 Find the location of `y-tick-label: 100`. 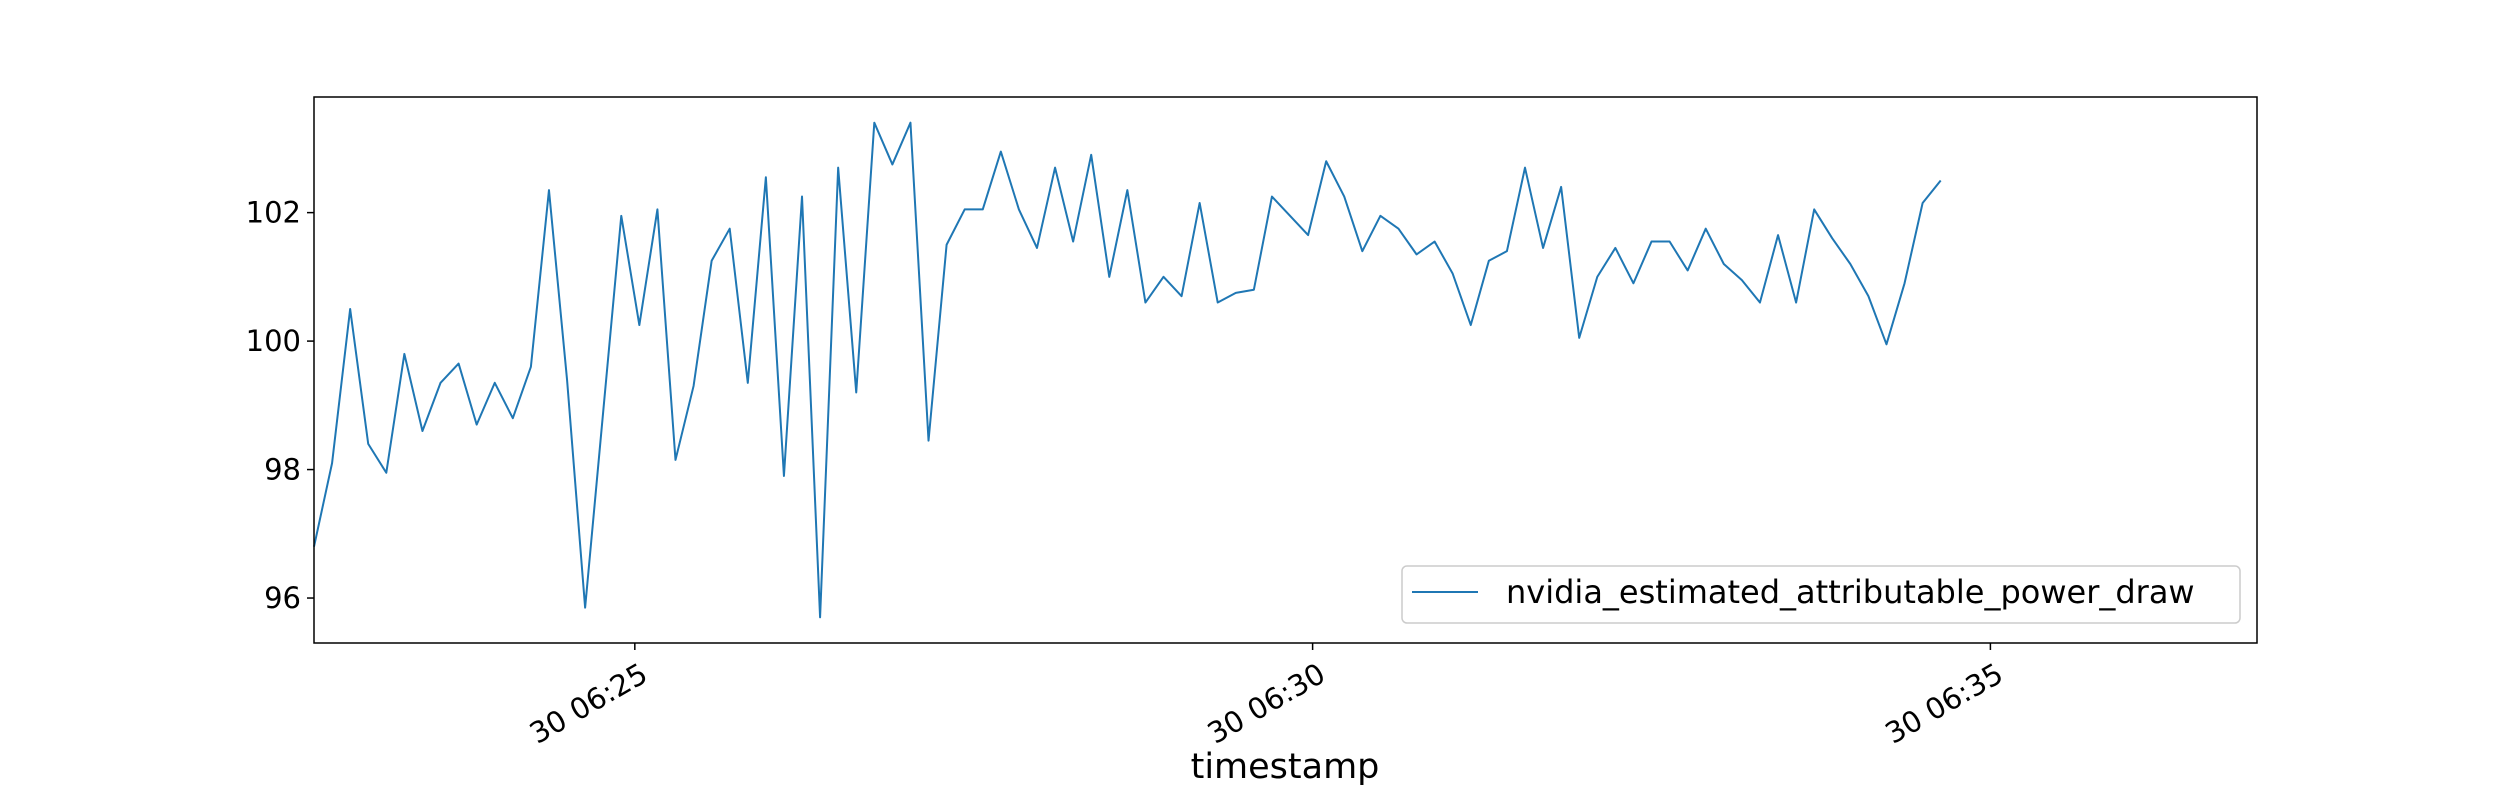

y-tick-label: 100 is located at coordinates (273, 341).